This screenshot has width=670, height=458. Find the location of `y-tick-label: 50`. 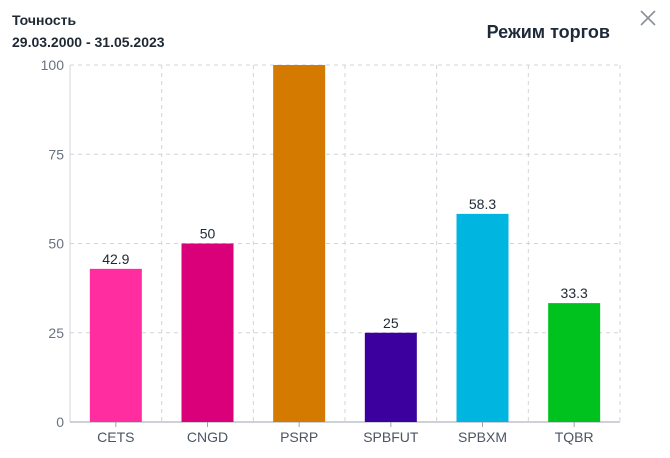

y-tick-label: 50 is located at coordinates (56, 244).